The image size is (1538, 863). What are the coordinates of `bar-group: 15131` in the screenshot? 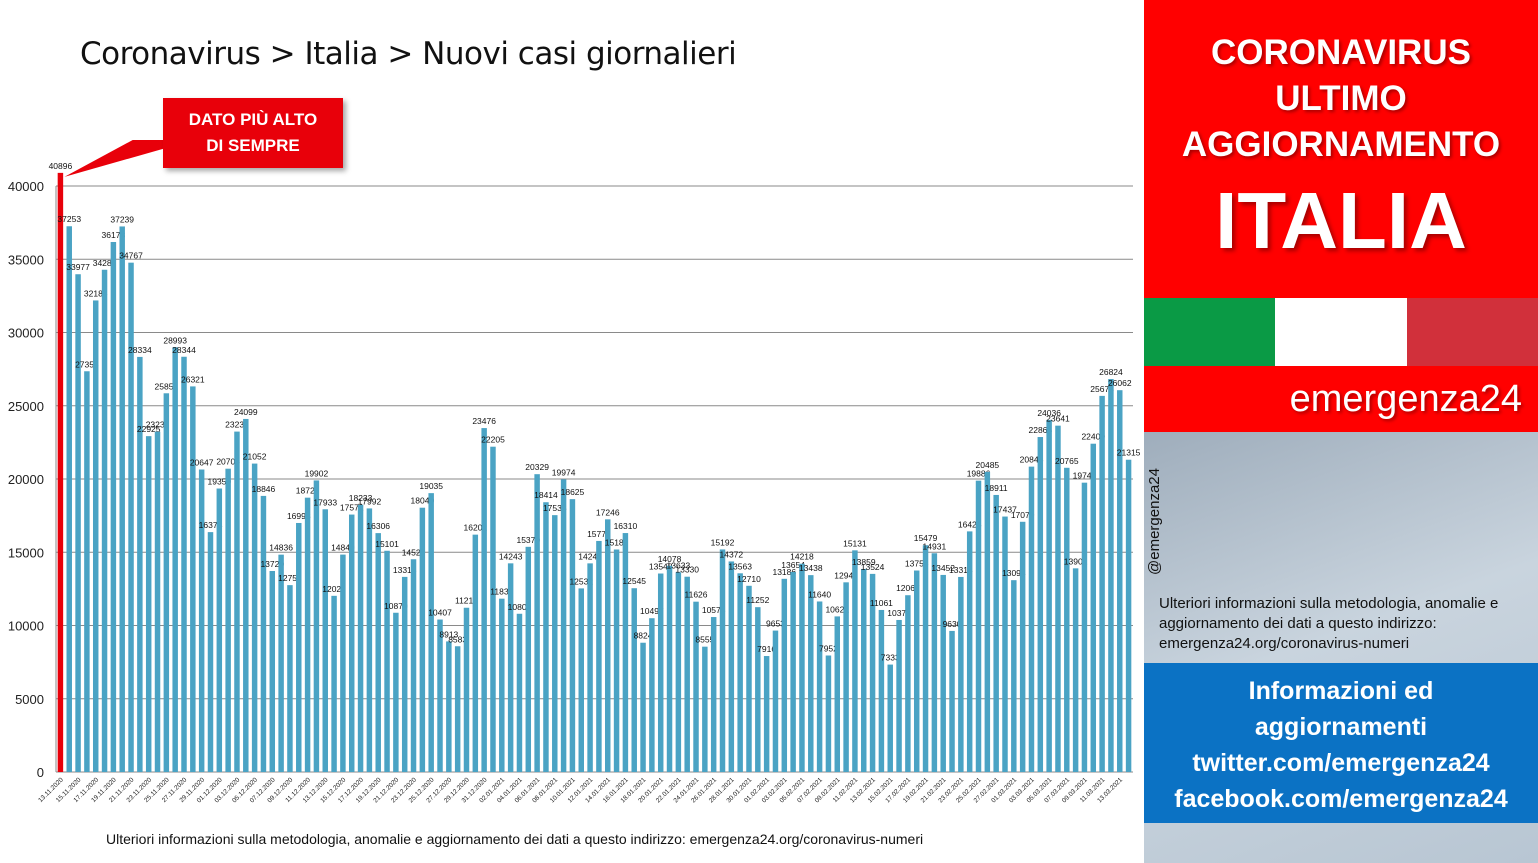 It's located at (855, 655).